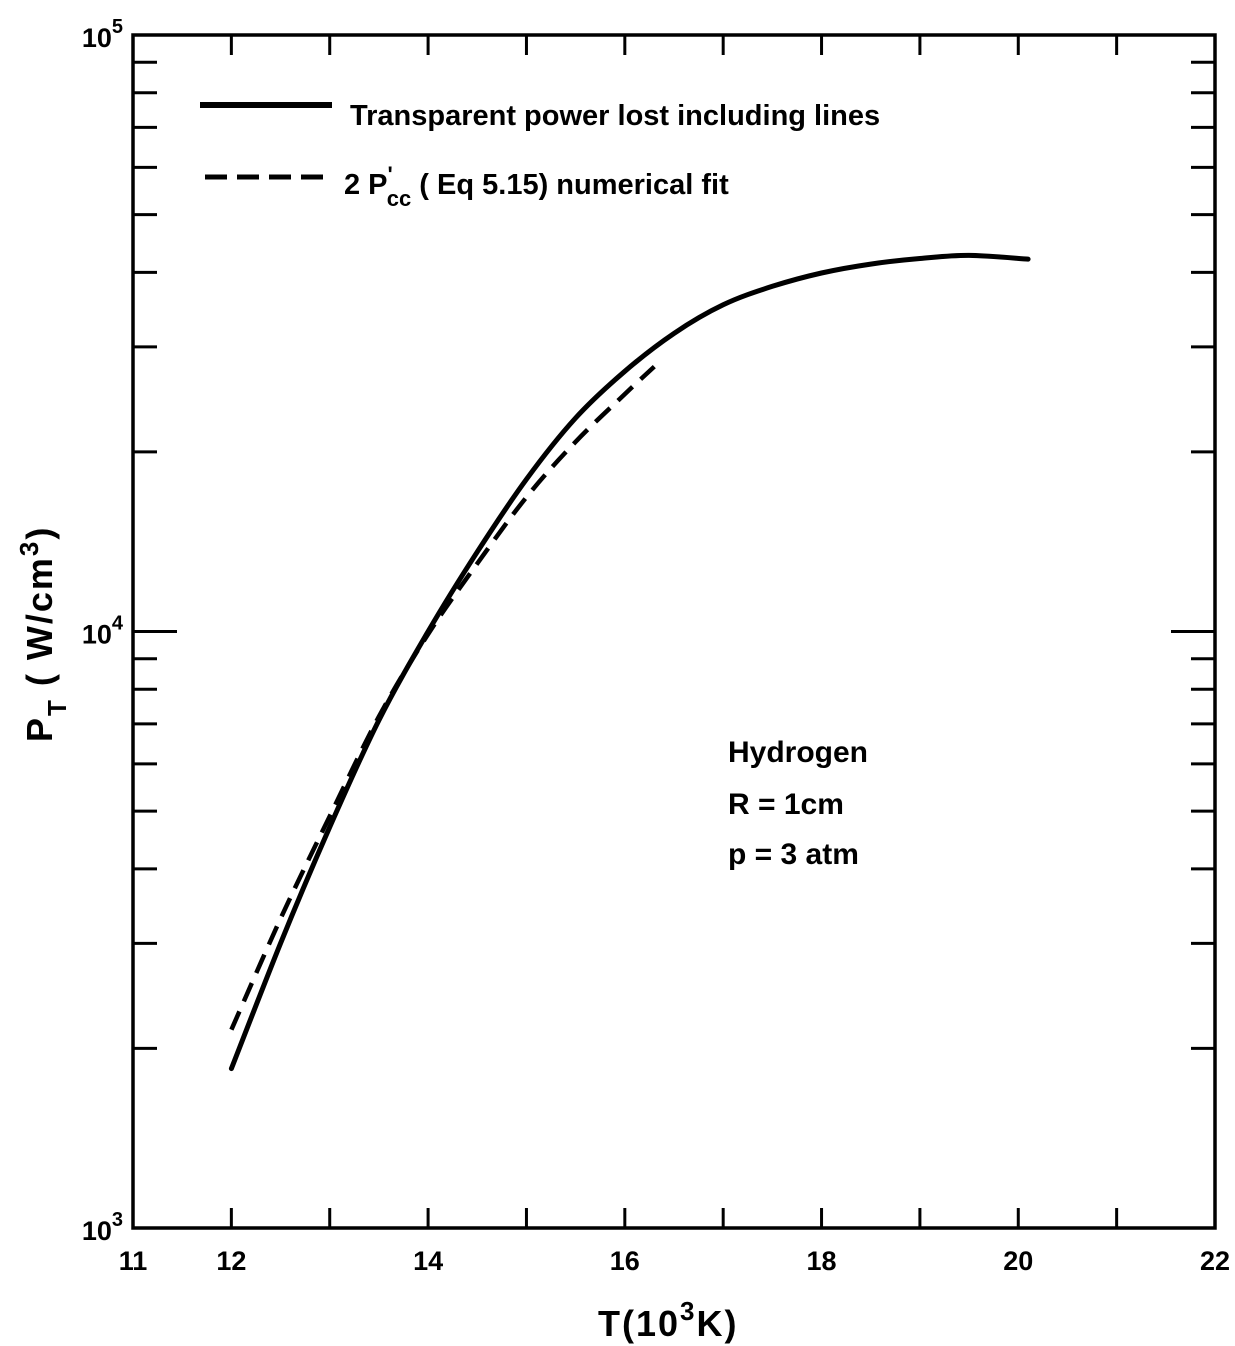 The height and width of the screenshot is (1346, 1235). Describe the element at coordinates (786, 804) in the screenshot. I see `annotation-radius: R = 1cm` at that location.